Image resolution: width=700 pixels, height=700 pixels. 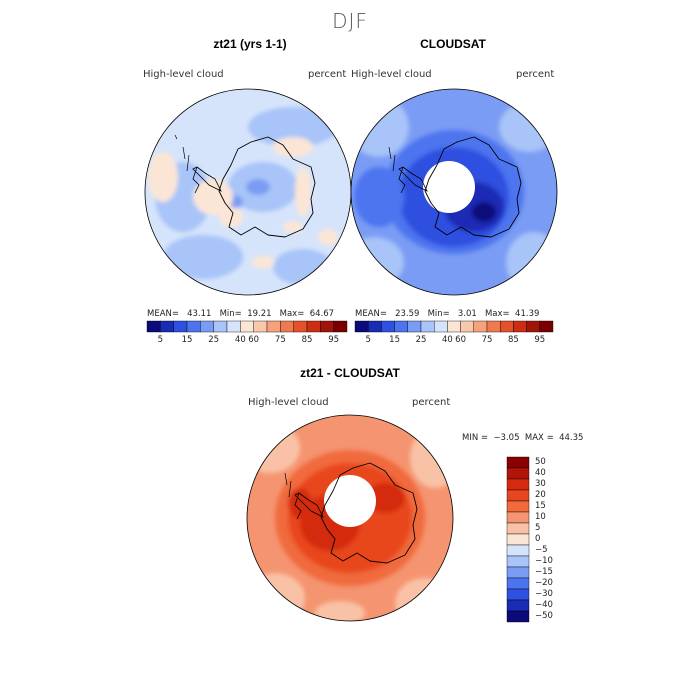 What do you see at coordinates (322, 314) in the screenshot?
I see `max-value: 64.67` at bounding box center [322, 314].